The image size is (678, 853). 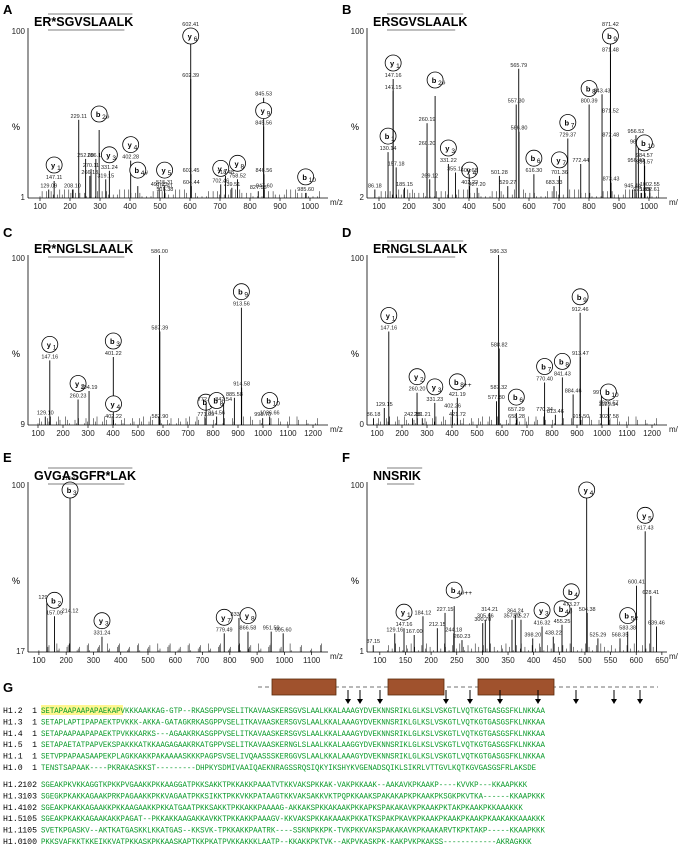 I want to click on y-bottom-label: 9, so click(x=23, y=424).